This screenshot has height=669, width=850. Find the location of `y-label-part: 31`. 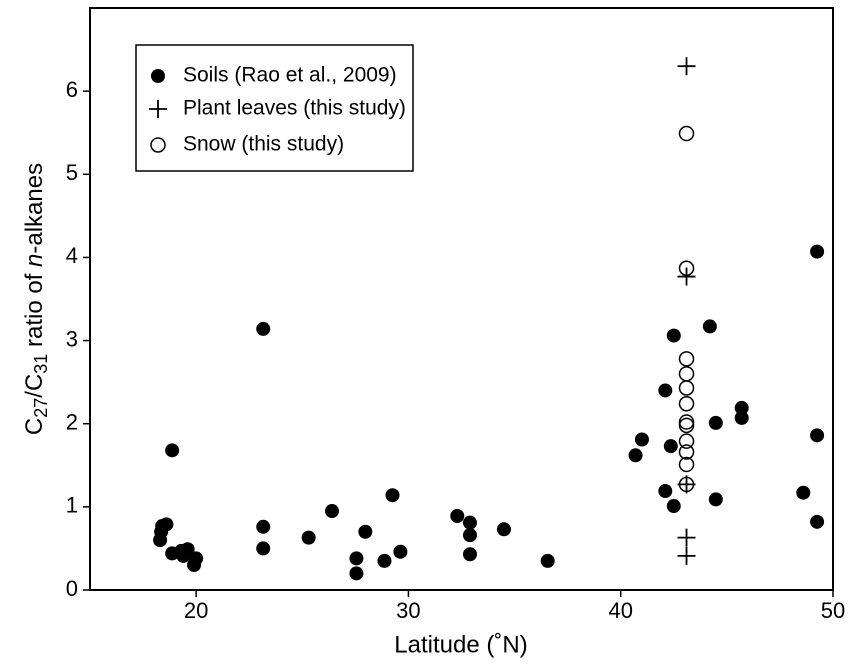

y-label-part: 31 is located at coordinates (41, 364).